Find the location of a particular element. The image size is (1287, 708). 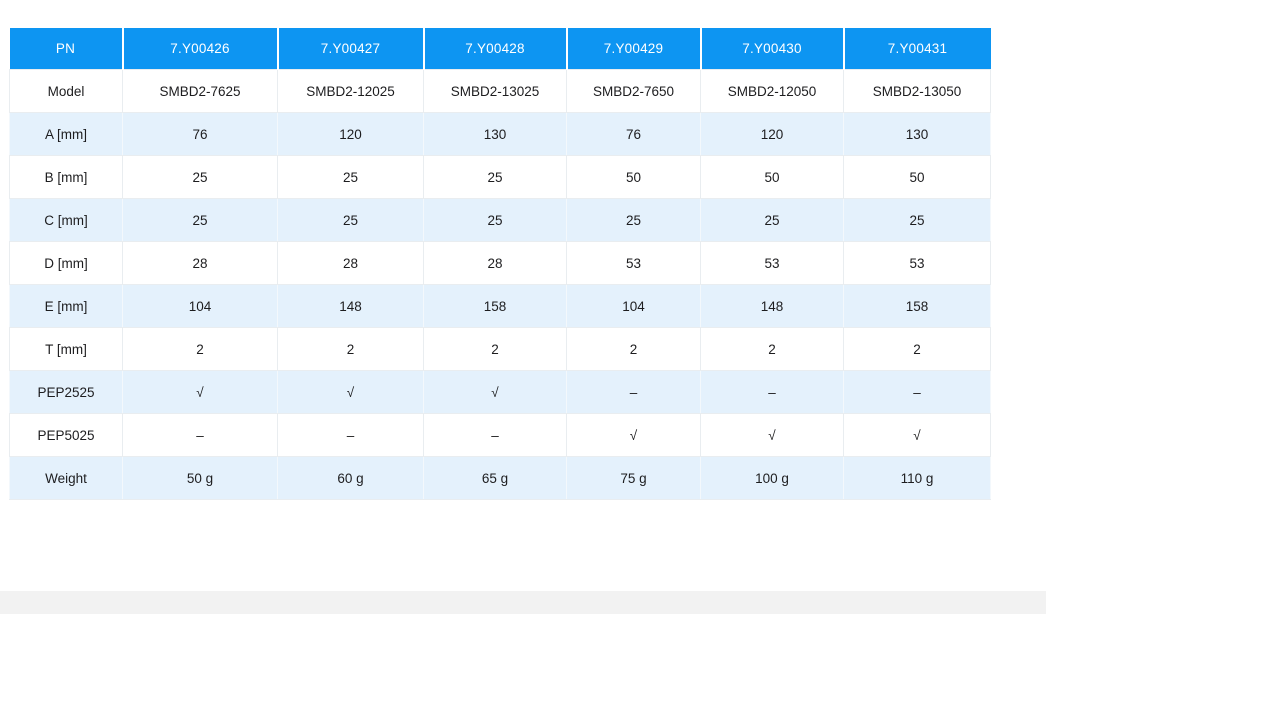

spec-cell: 110 g is located at coordinates (917, 478).